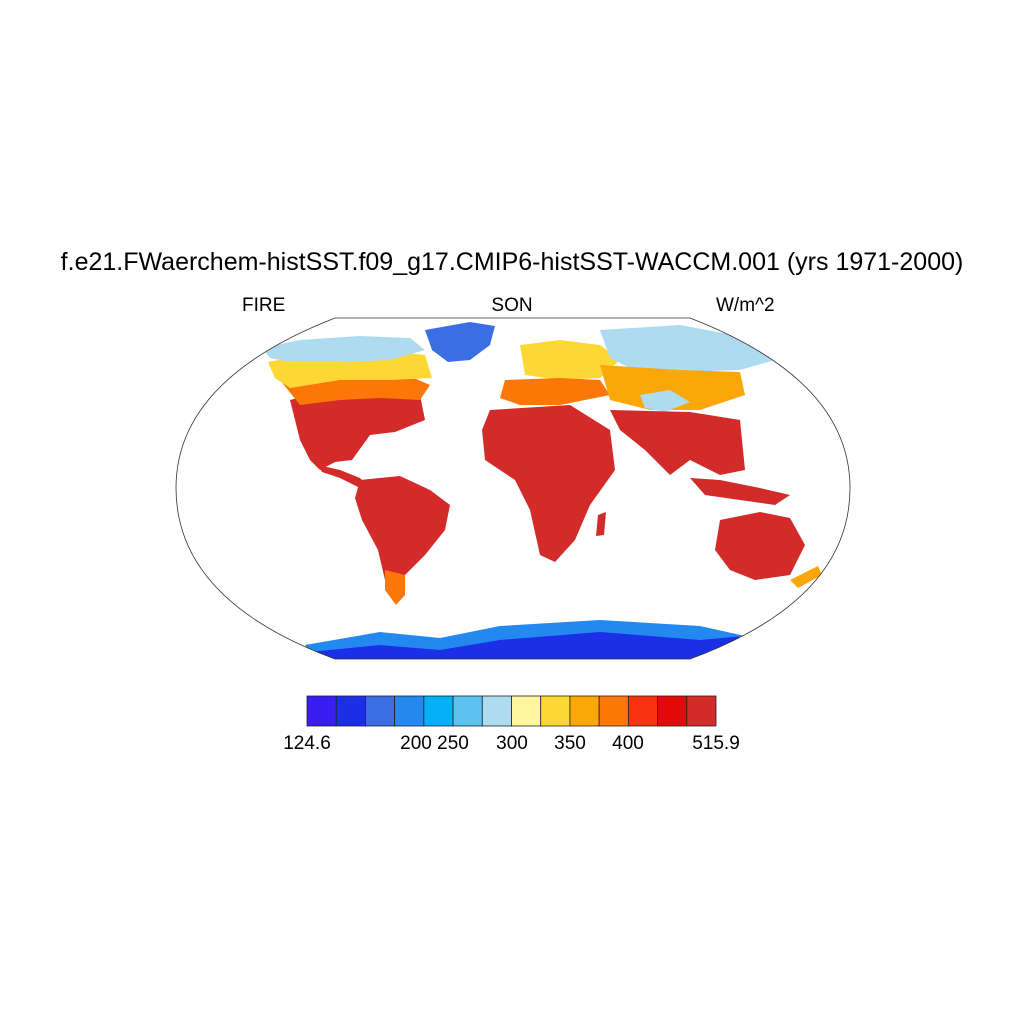  Describe the element at coordinates (307, 743) in the screenshot. I see `colorbar-tick-label: 124.6` at that location.